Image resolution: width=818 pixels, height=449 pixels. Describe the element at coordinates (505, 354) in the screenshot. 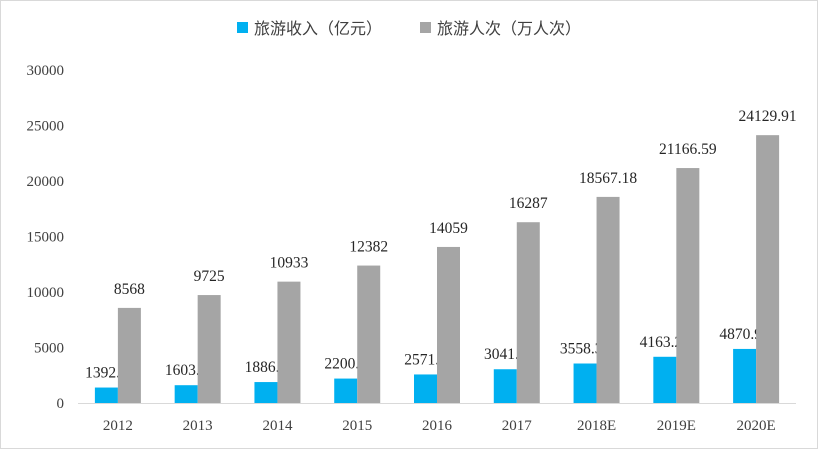

I see `data-label-revenue: 3041.3` at that location.